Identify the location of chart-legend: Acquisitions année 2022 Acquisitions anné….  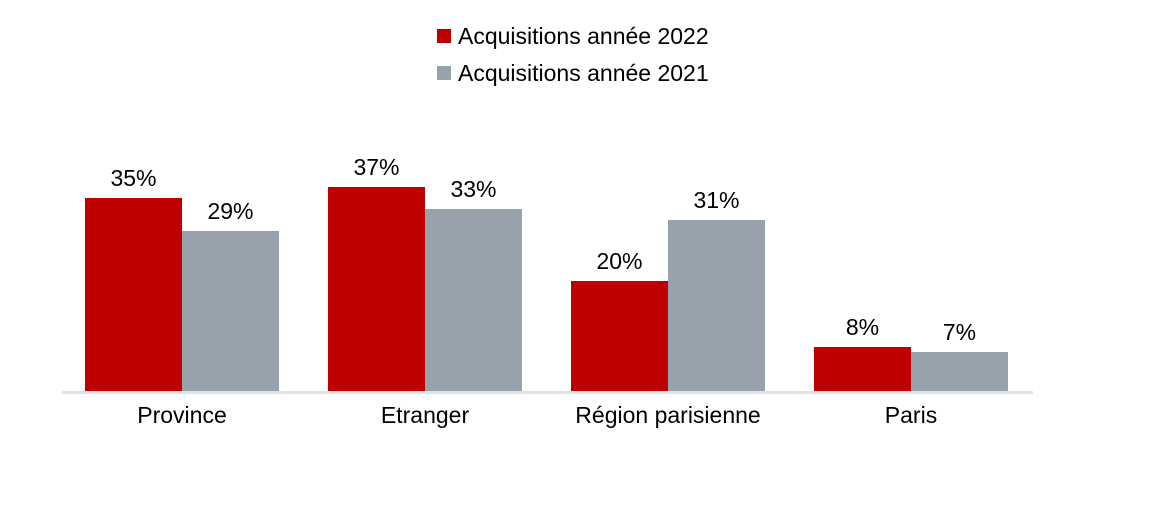
(573, 54).